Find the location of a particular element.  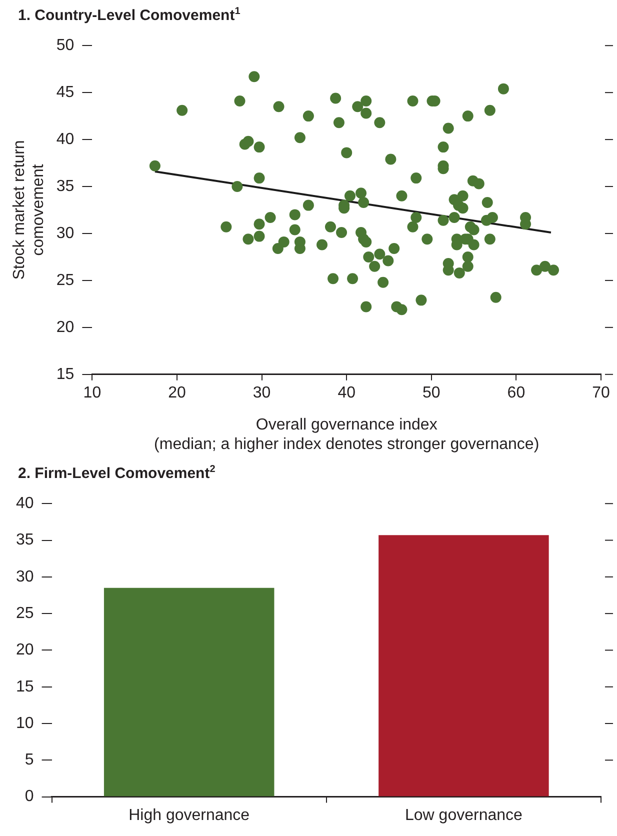

x-tick-label: 60 is located at coordinates (516, 393).